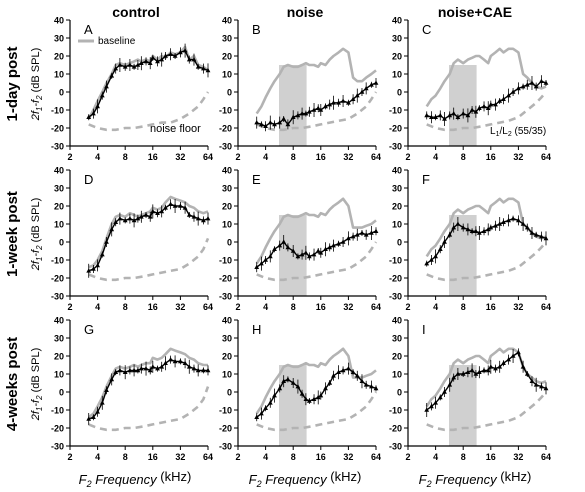  What do you see at coordinates (88, 29) in the screenshot?
I see `panel-letter: A` at bounding box center [88, 29].